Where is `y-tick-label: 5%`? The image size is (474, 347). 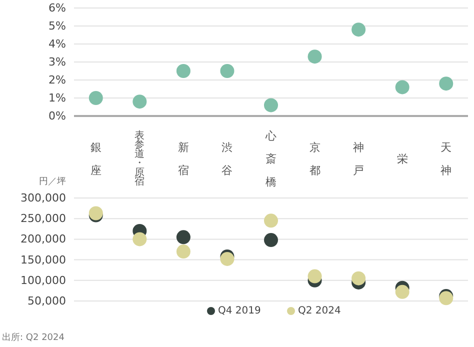 y-tick-label: 5% is located at coordinates (57, 26).